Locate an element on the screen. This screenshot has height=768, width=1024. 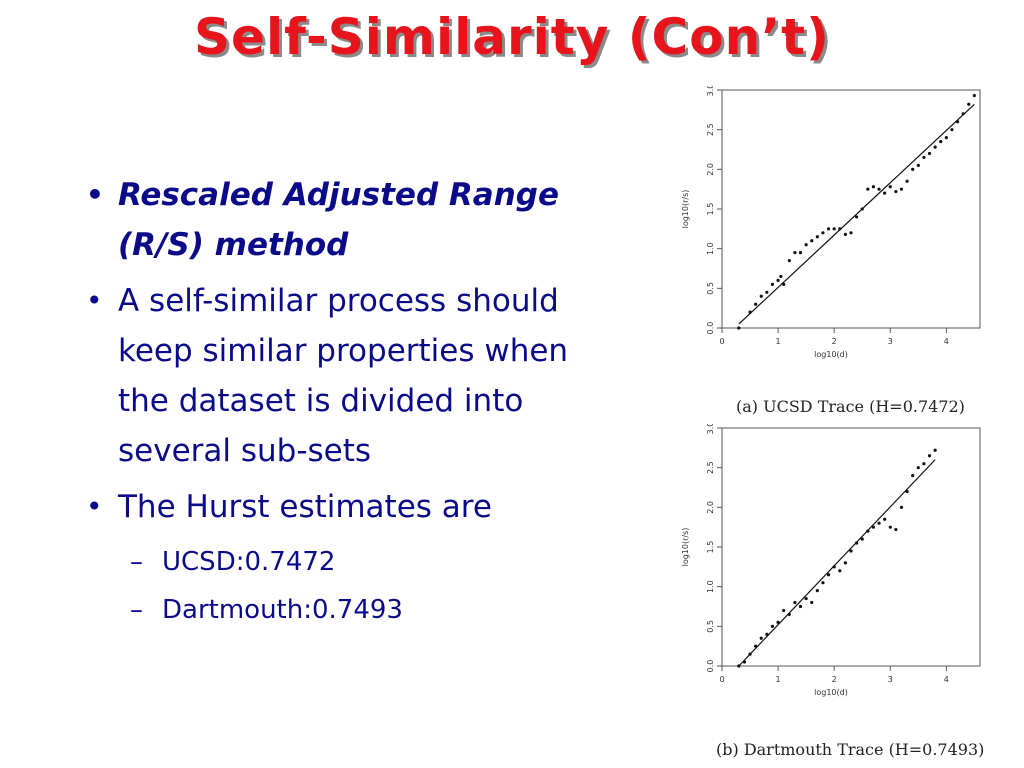
x-axis-label: log10(d) is located at coordinates (831, 692).